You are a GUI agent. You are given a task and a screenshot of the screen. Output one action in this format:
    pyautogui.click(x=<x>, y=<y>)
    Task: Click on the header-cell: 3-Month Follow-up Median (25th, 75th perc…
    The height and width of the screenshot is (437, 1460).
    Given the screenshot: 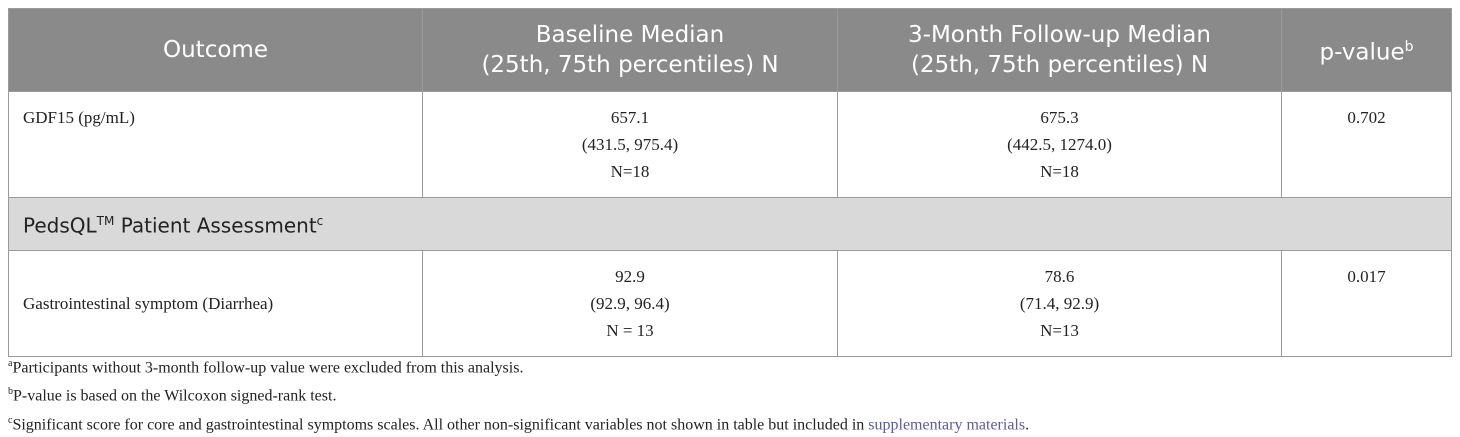 What is the action you would take?
    pyautogui.click(x=1059, y=50)
    